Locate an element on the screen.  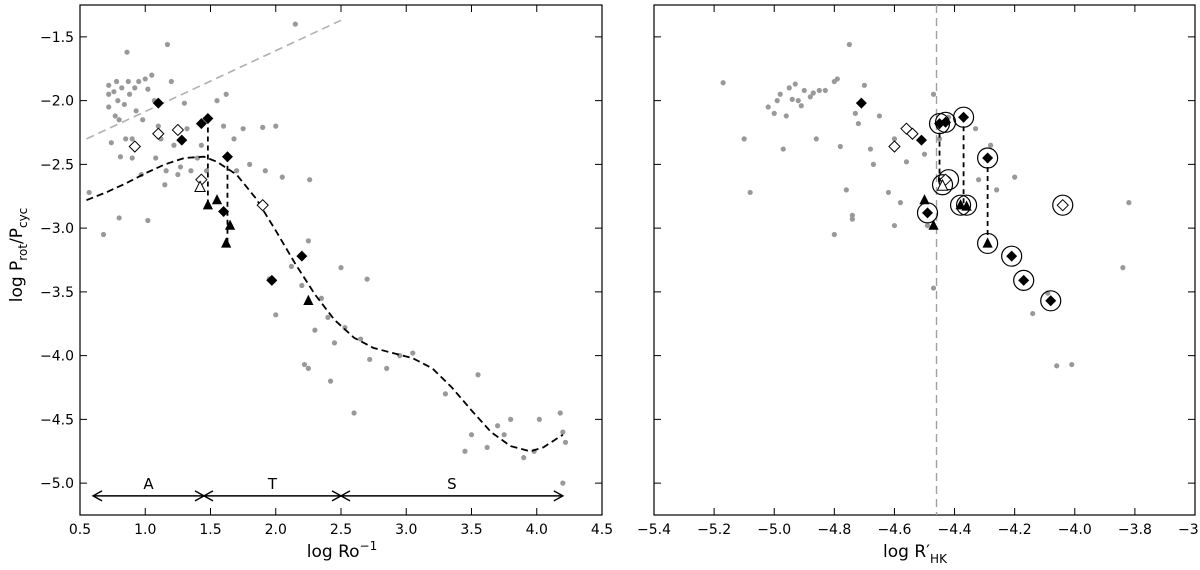
left-open-triangle is located at coordinates (200, 186).